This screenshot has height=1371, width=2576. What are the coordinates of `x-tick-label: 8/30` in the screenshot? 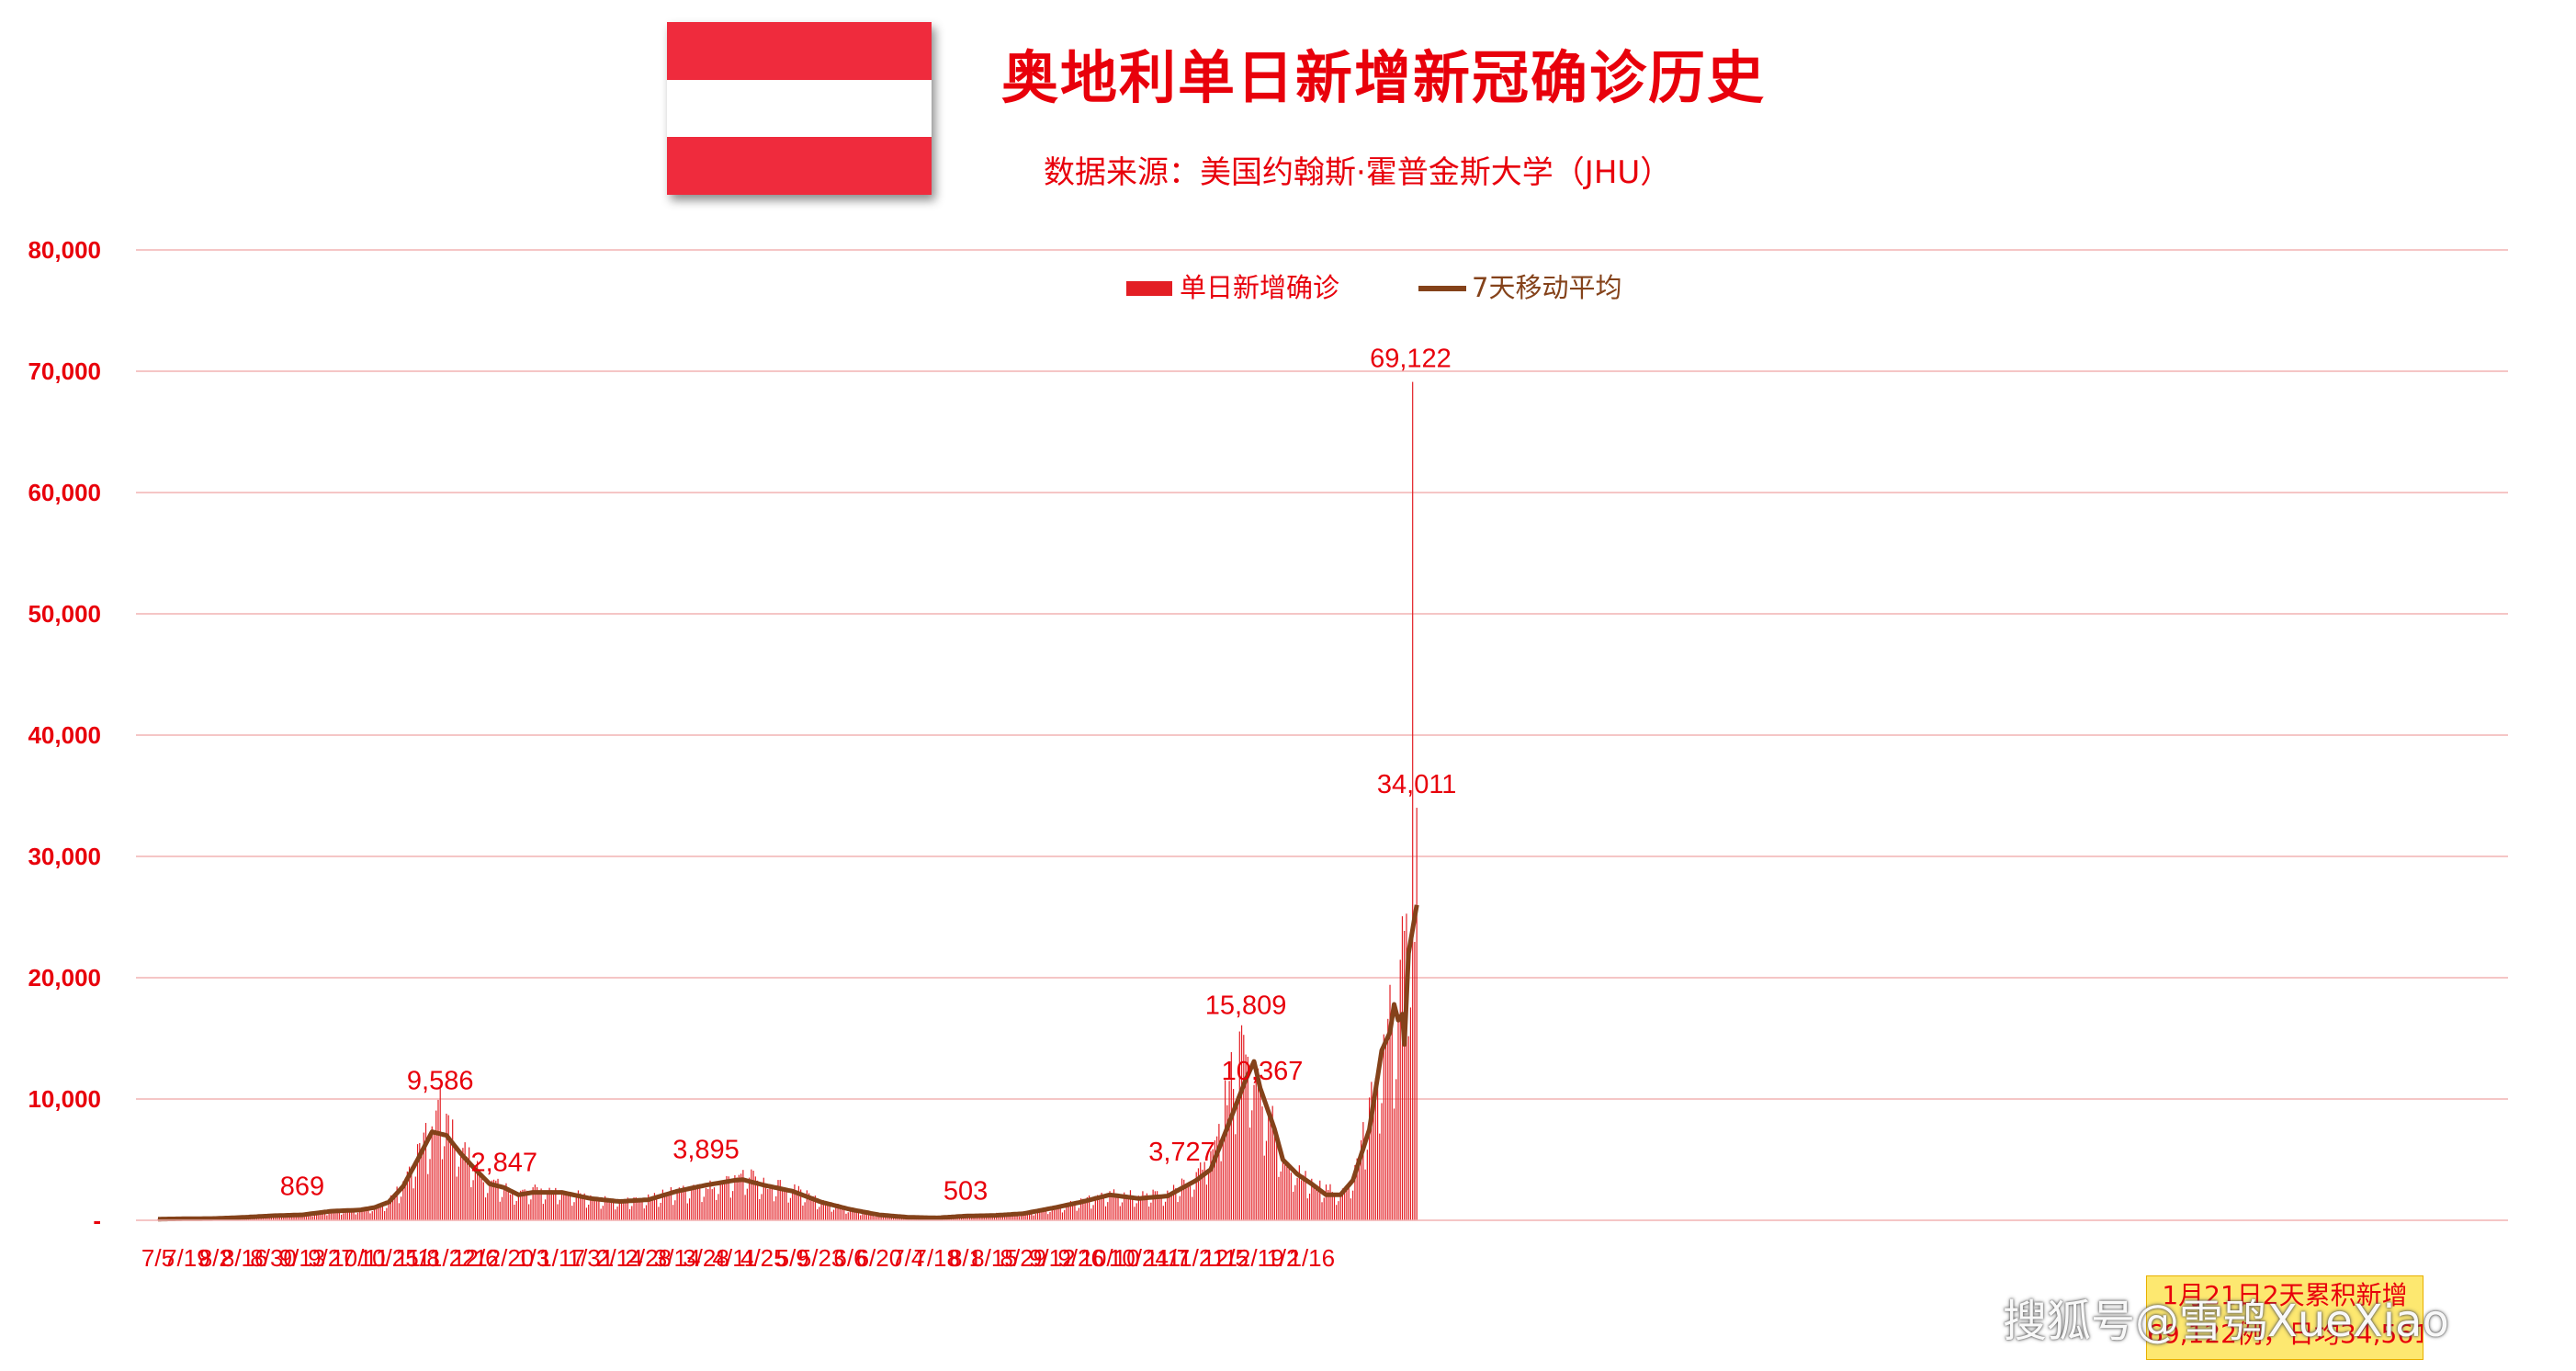 It's located at (273, 1258).